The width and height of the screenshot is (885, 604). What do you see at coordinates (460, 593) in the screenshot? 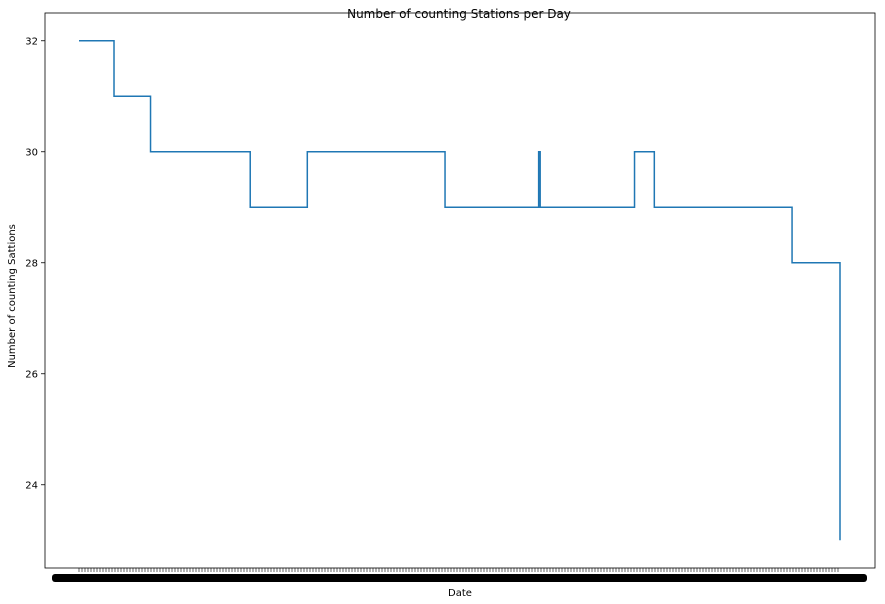
I see `x-axis-label: Date` at bounding box center [460, 593].